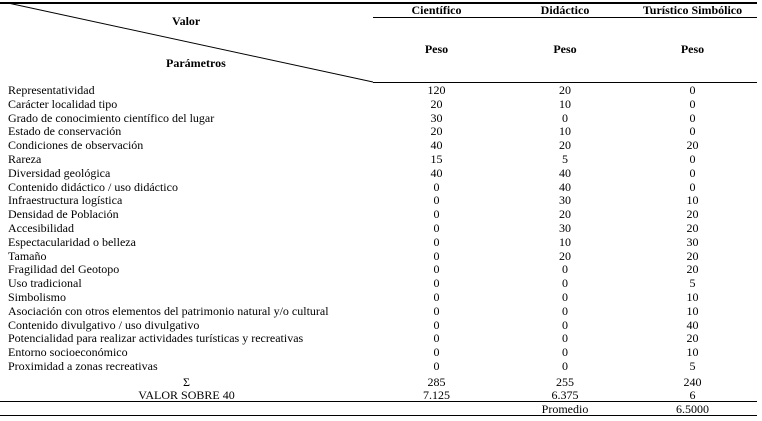  Describe the element at coordinates (41, 228) in the screenshot. I see `parameter-name: Accesibilidad` at that location.